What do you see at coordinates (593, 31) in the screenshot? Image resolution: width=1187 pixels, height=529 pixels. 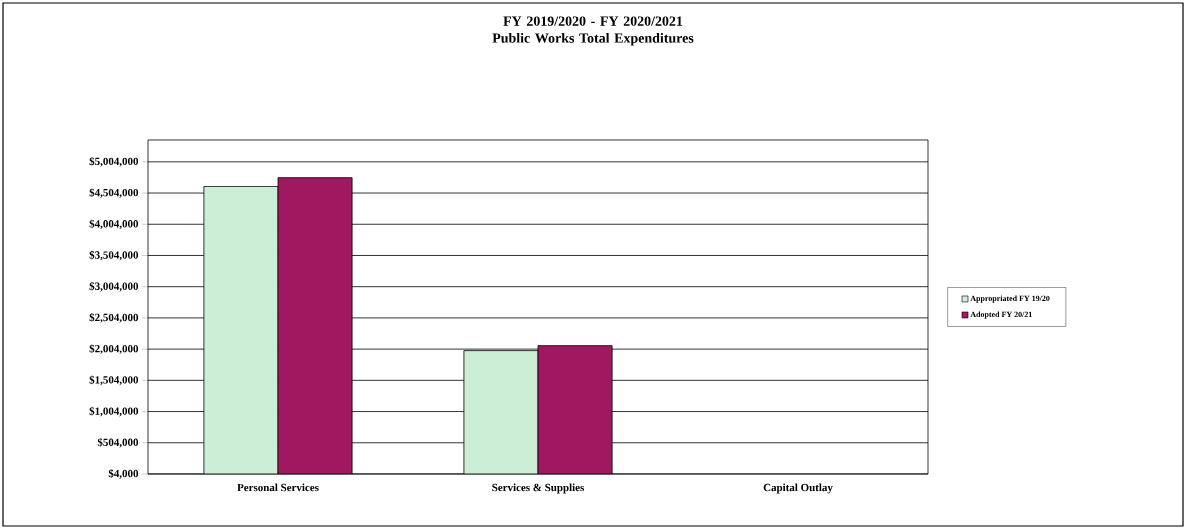 I see `chart-title: FY 2019/2020 - FY 2020/2021 Public Works Total Expenditures` at bounding box center [593, 31].